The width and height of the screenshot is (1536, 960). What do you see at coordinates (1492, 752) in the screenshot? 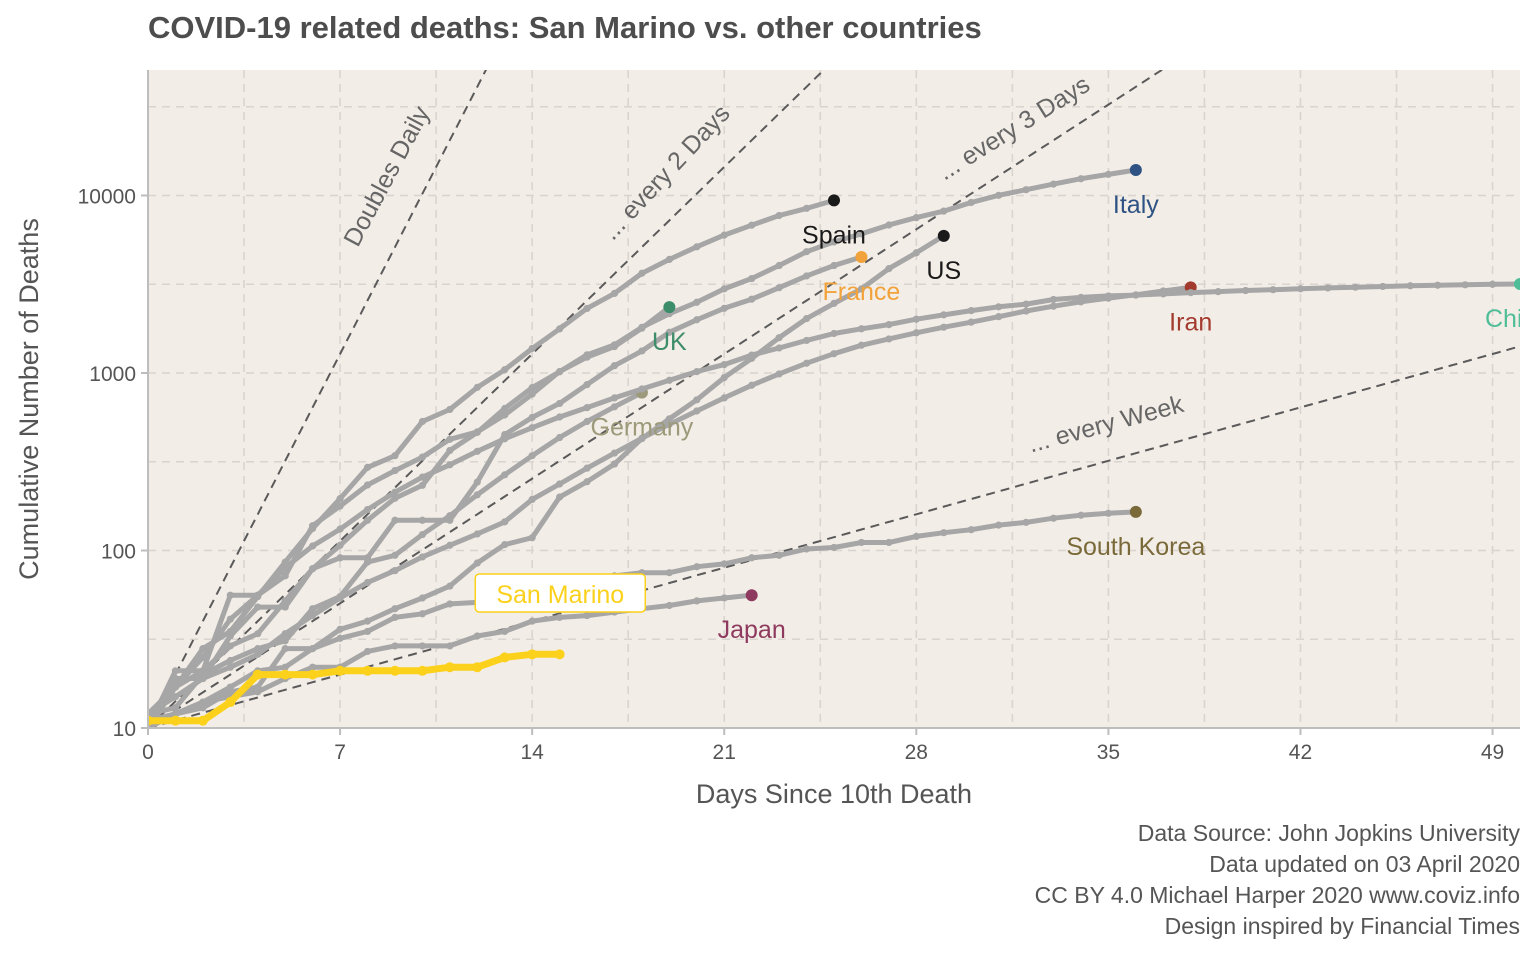
I see `x-tick-label: 49` at bounding box center [1492, 752].